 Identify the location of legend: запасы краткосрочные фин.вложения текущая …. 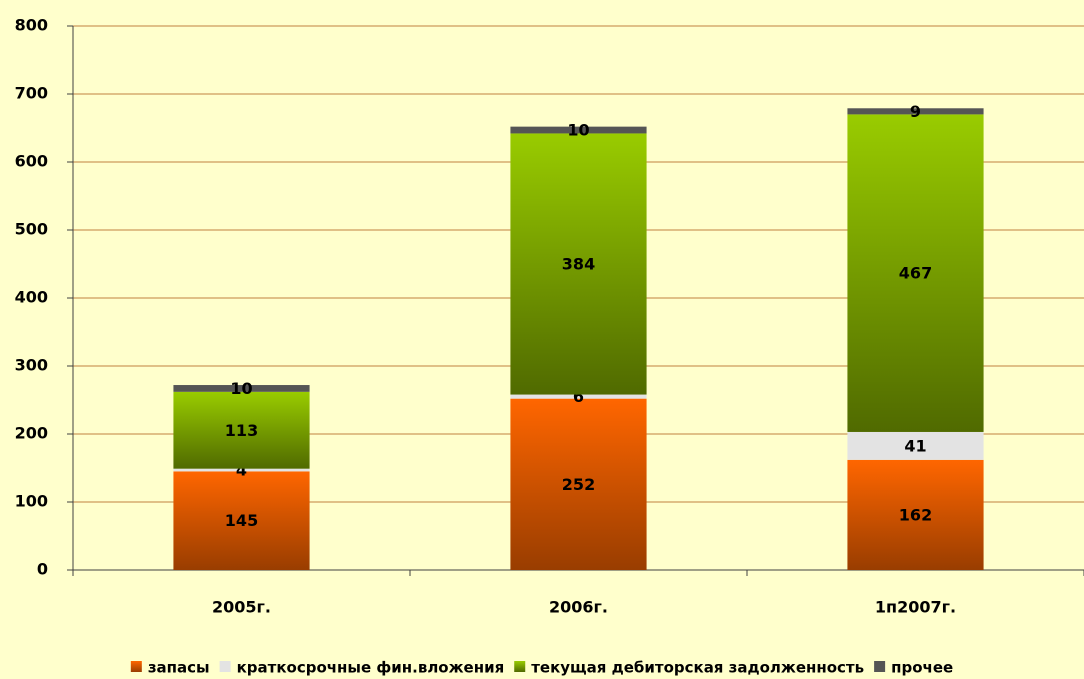
(541, 668).